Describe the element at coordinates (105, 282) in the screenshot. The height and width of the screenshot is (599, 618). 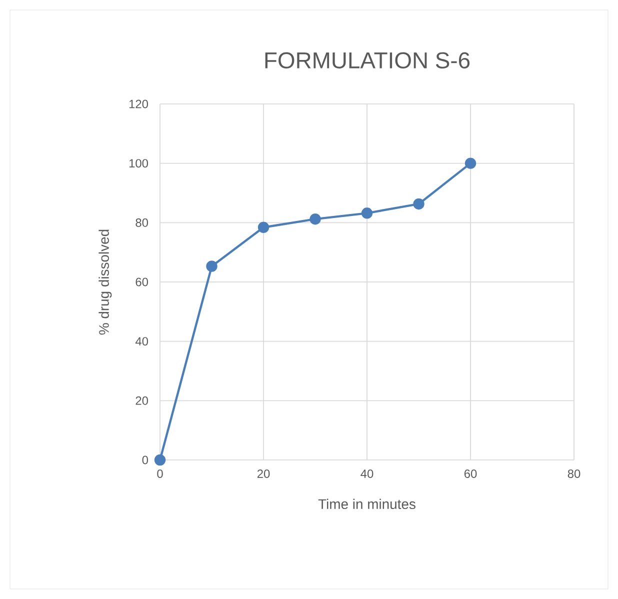
I see `y-axis-title: % drug dissolved` at that location.